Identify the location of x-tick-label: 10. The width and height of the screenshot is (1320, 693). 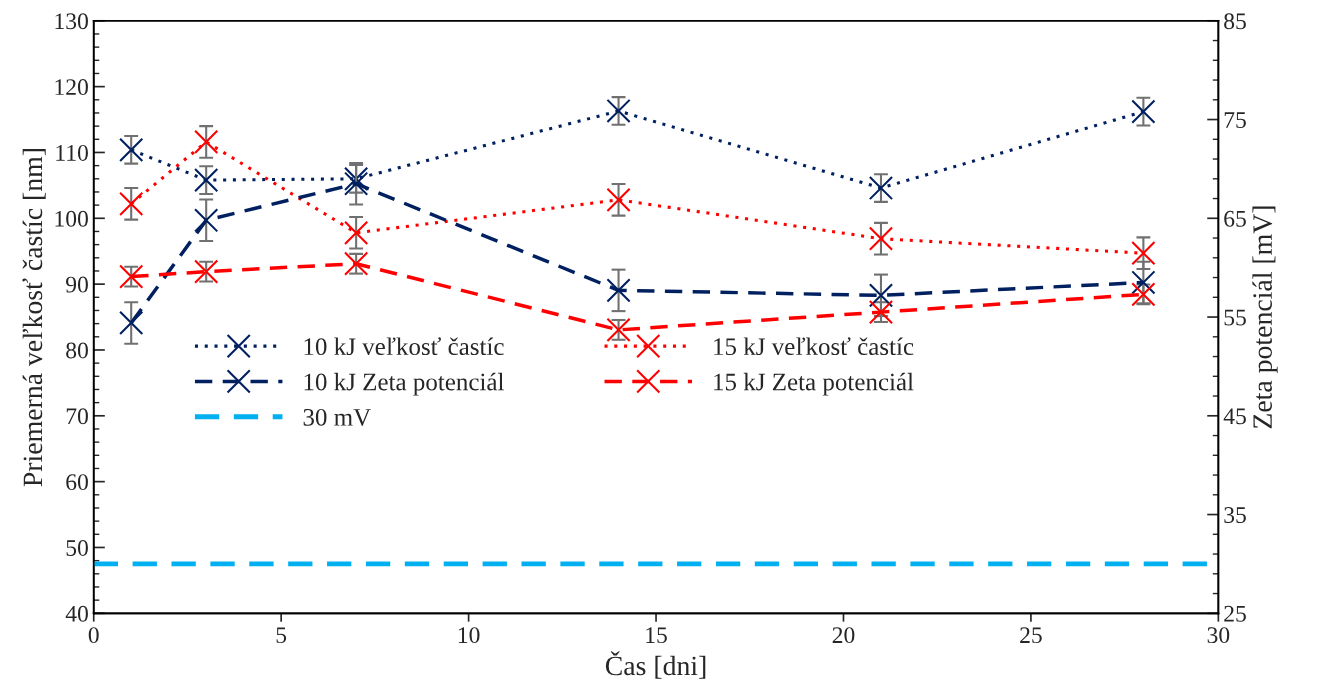
(469, 635).